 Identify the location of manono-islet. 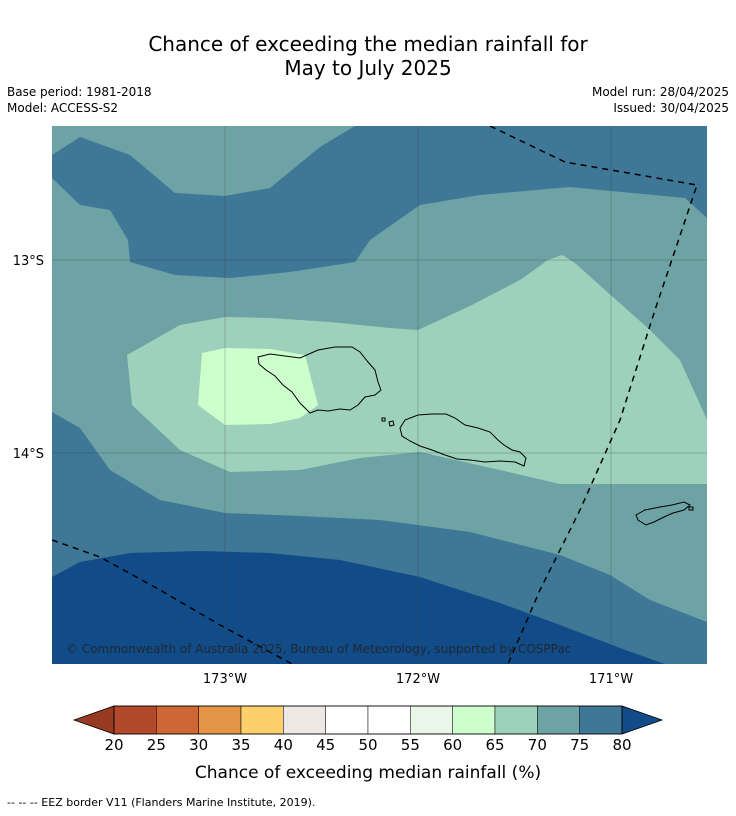
(391, 423).